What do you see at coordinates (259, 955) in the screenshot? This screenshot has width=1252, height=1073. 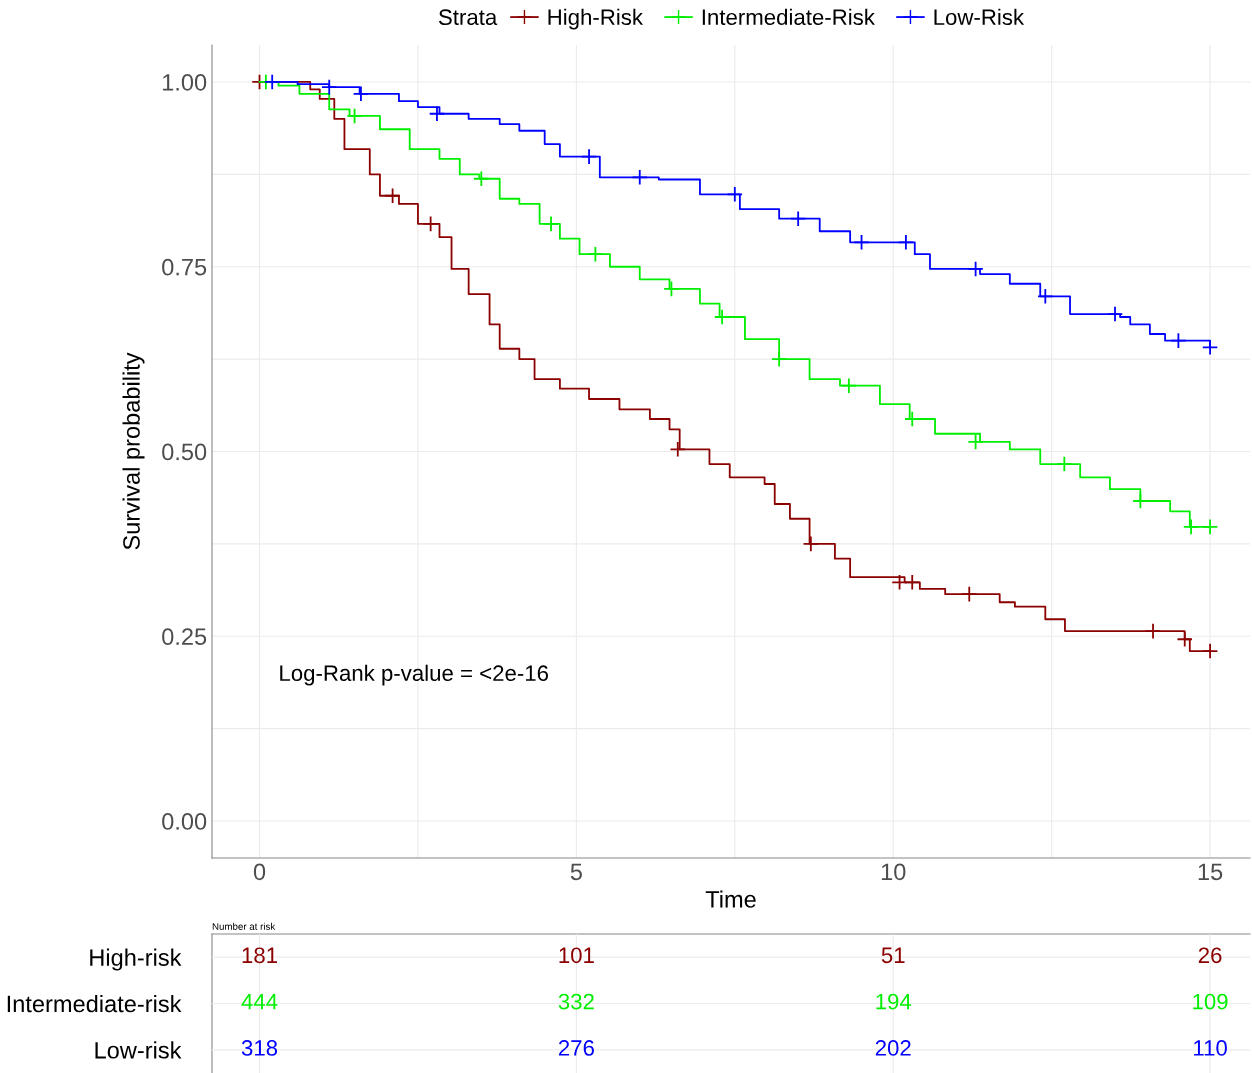 I see `data-label: 181` at bounding box center [259, 955].